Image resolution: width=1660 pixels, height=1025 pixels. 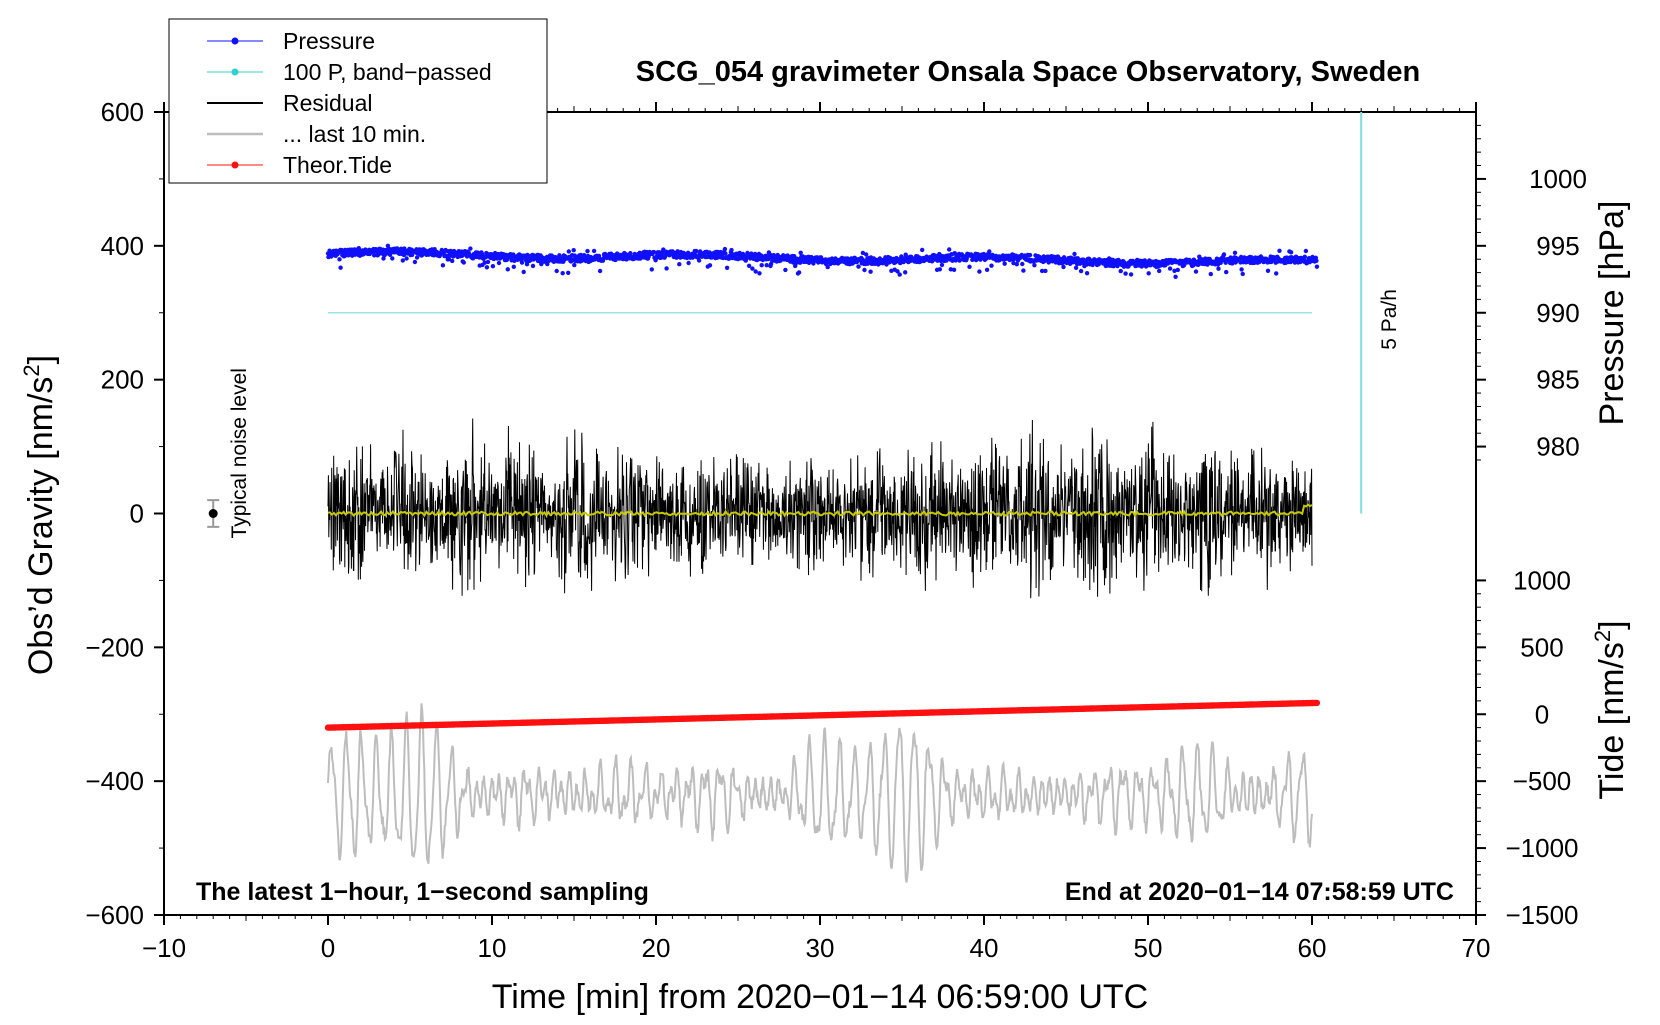 I want to click on y-axis-label-gravity: Obs’d Gravity [nm/s2], so click(x=39, y=515).